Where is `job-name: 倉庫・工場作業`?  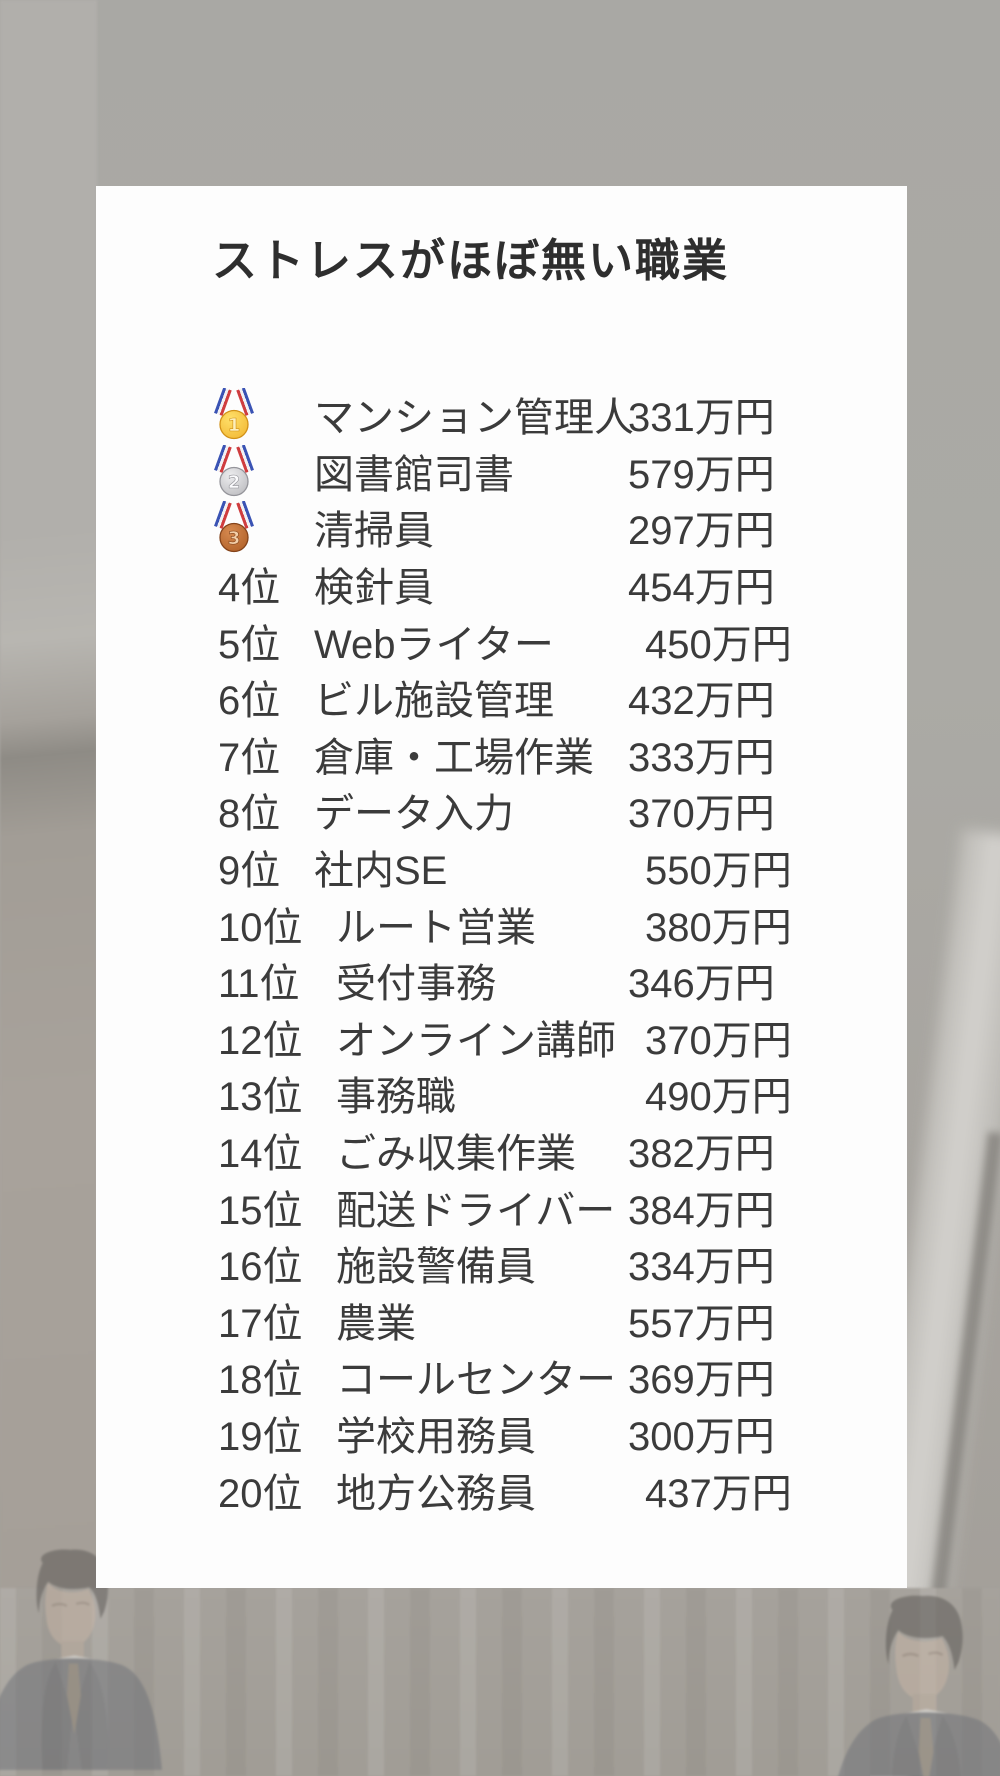 job-name: 倉庫・工場作業 is located at coordinates (454, 757).